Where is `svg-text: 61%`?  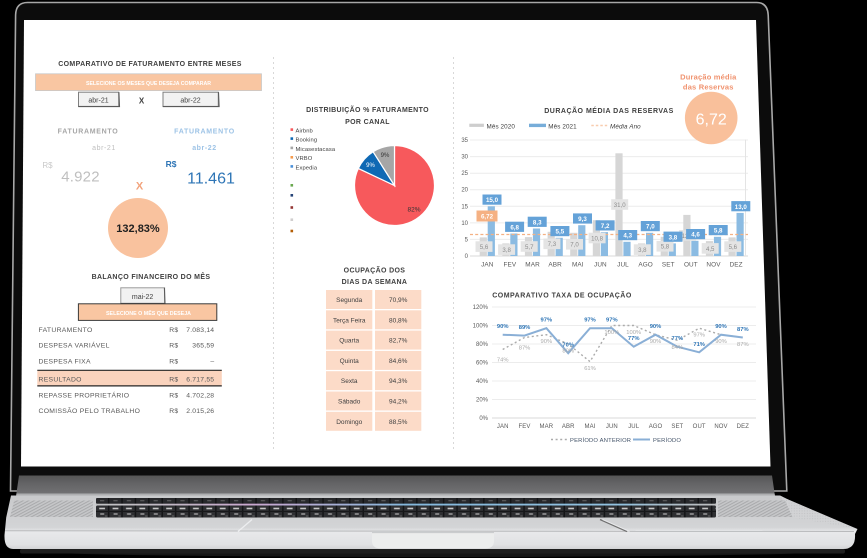 svg-text: 61% is located at coordinates (590, 369).